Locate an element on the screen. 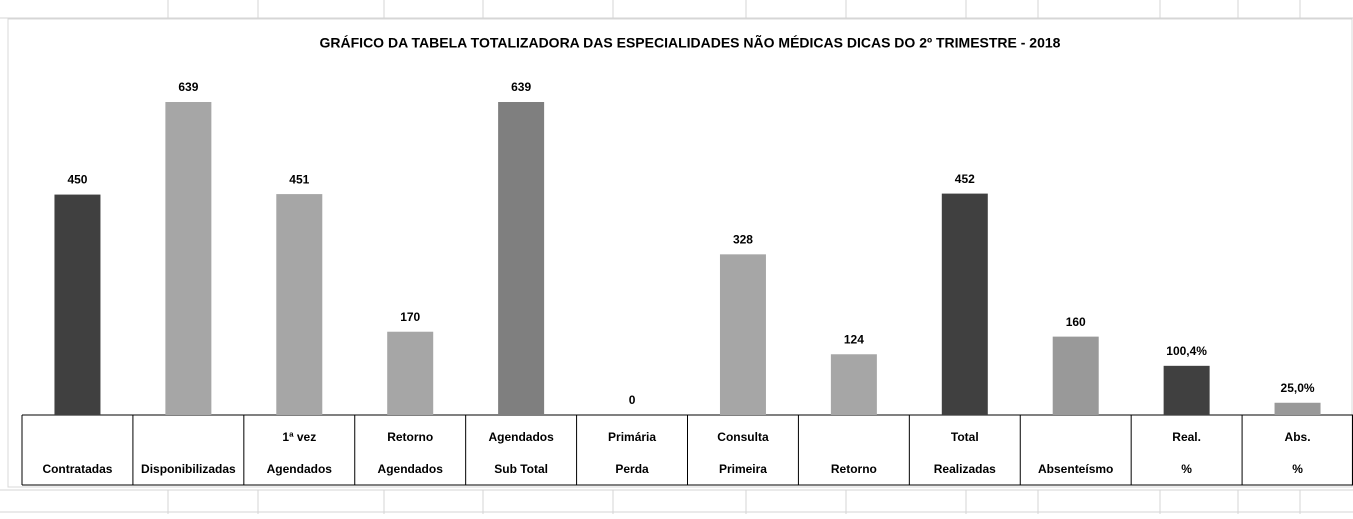 The height and width of the screenshot is (519, 1353). x-tick-label: Sub Total is located at coordinates (521, 469).